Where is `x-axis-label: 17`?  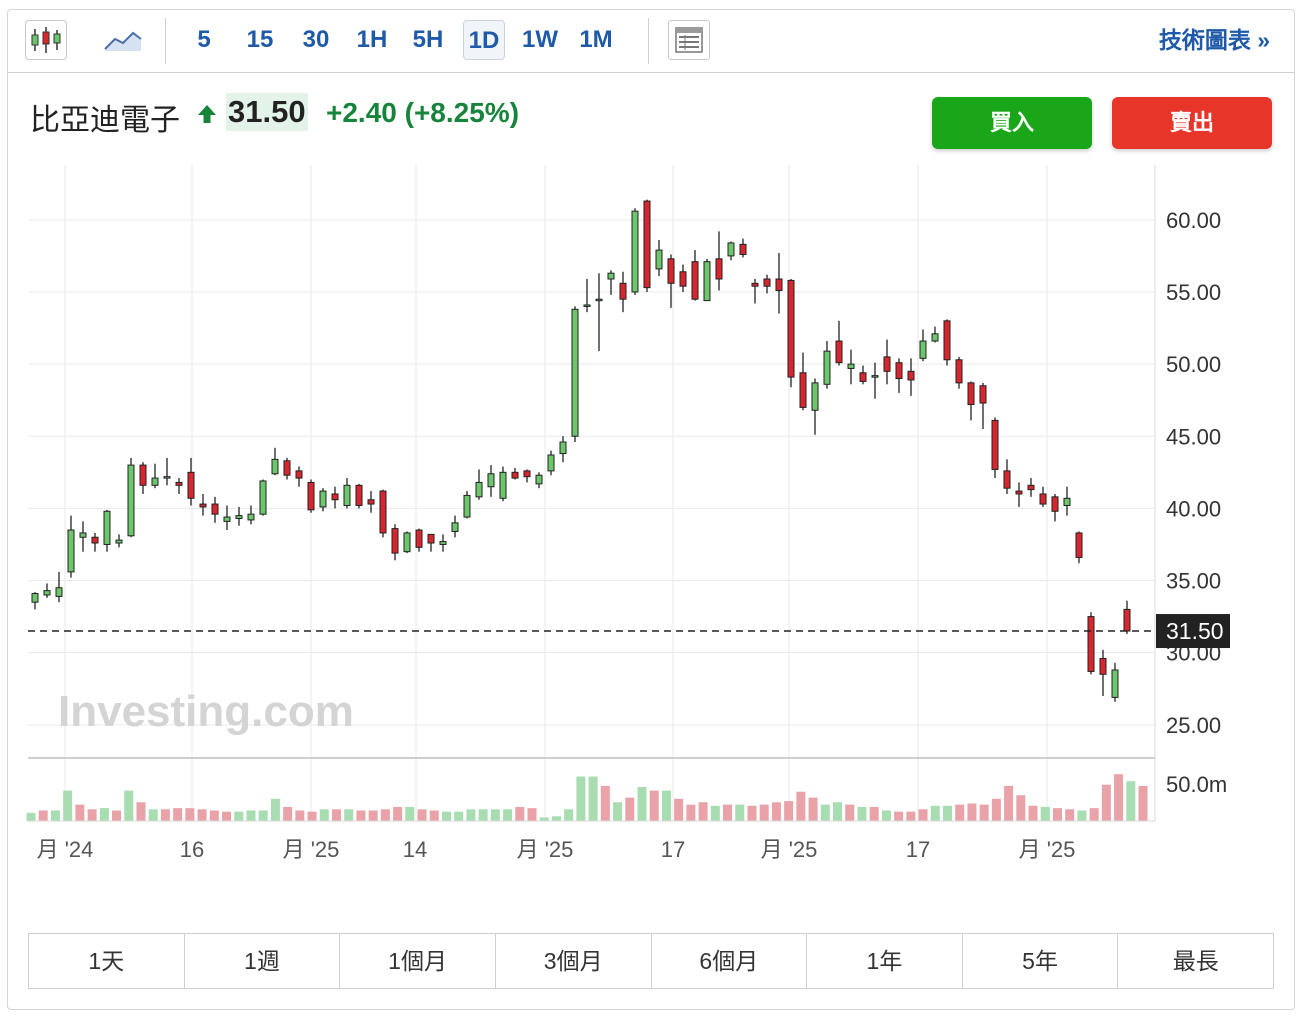
x-axis-label: 17 is located at coordinates (918, 849).